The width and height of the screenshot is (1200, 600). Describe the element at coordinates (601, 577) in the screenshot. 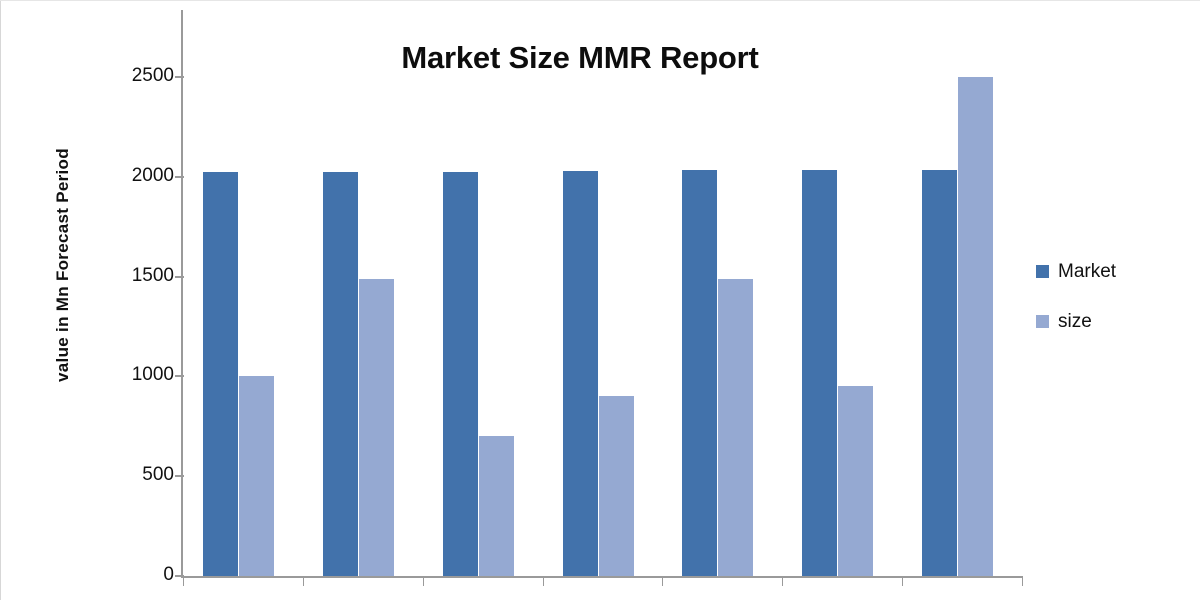

I see `x-axis-line` at that location.